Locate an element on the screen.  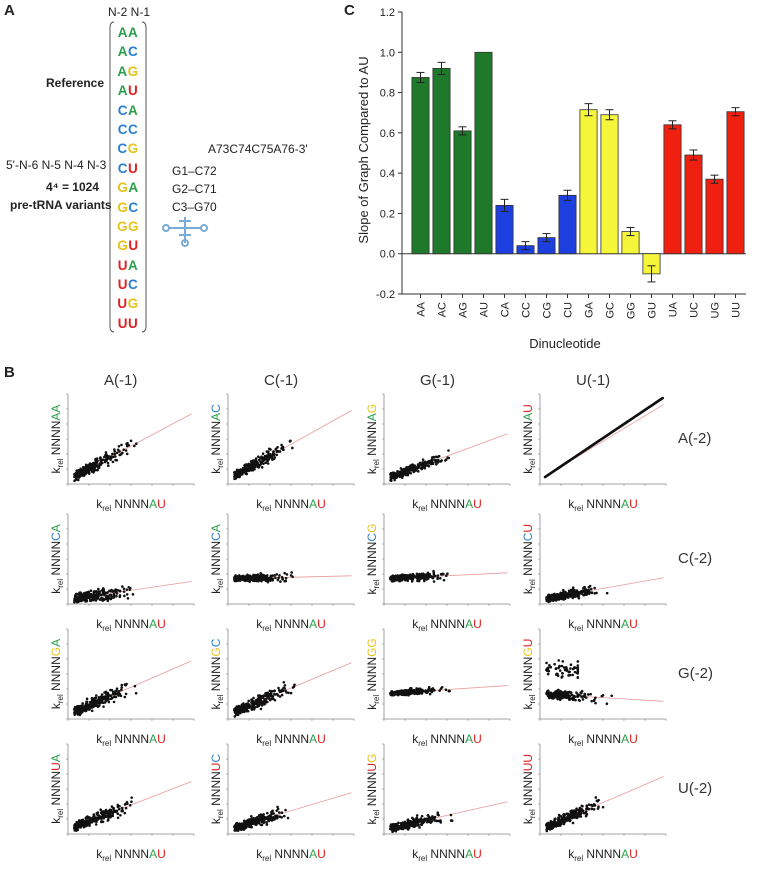
nucleotide-letter: U is located at coordinates (122, 265).